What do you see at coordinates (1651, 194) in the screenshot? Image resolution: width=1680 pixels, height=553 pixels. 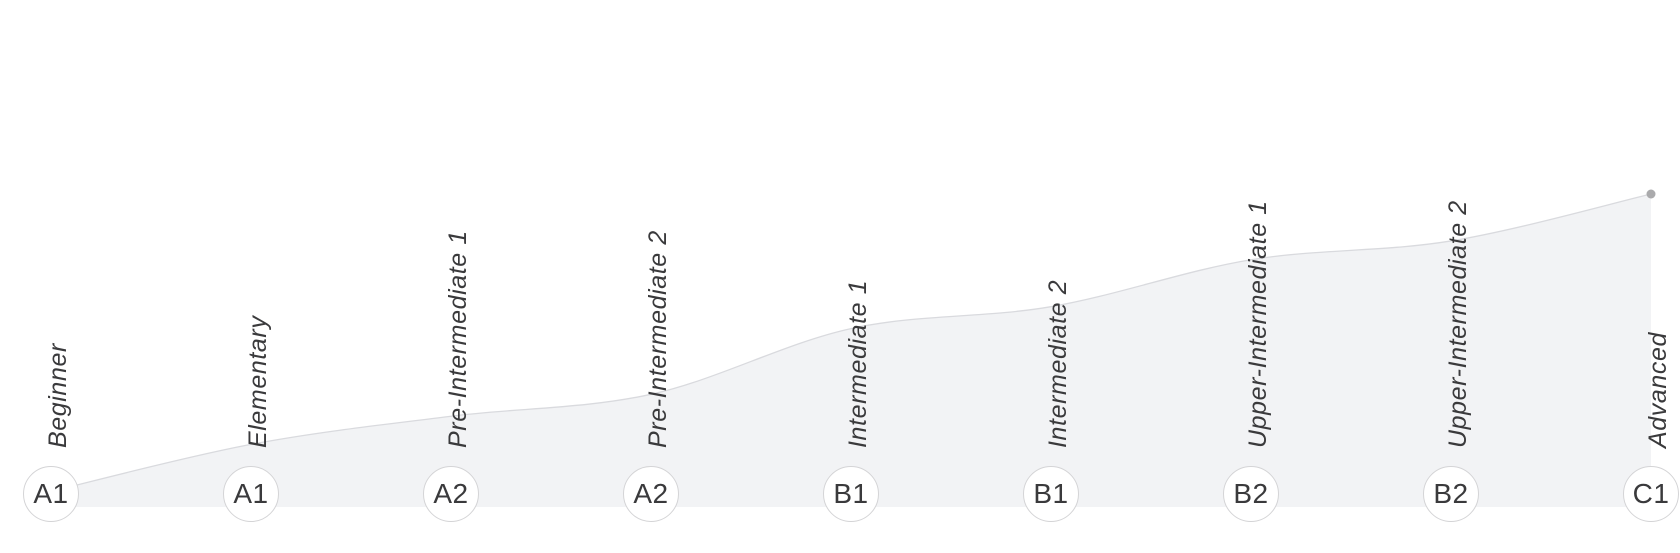 I see `endpoint-dot` at bounding box center [1651, 194].